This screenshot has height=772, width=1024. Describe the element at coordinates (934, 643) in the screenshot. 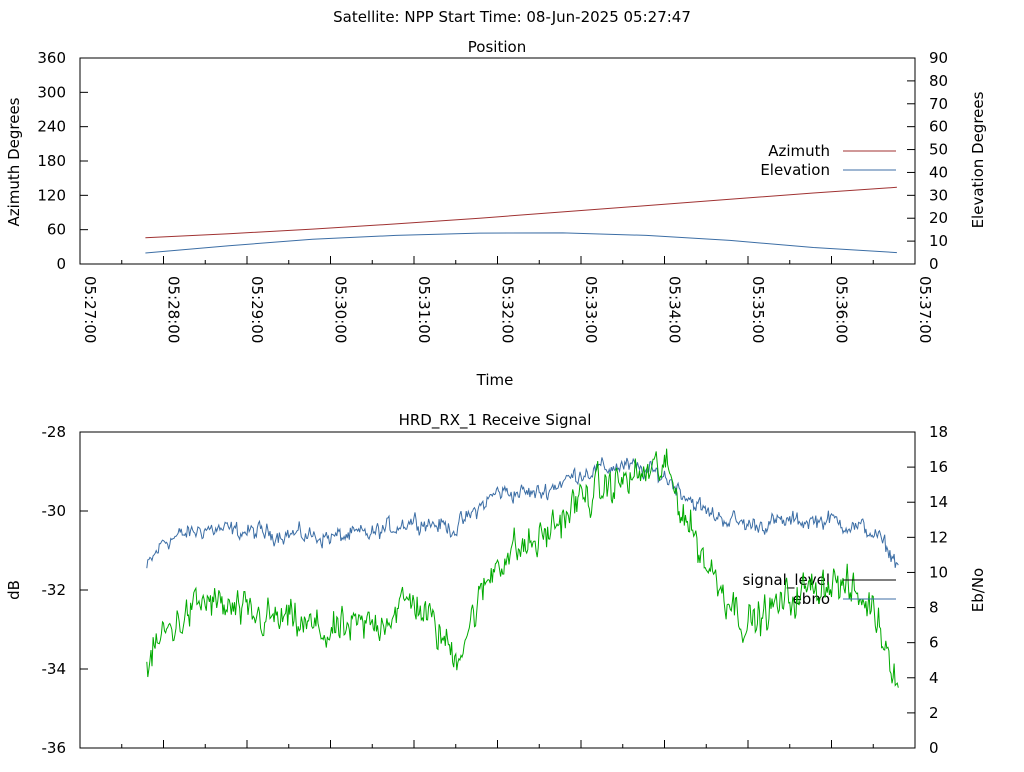

I see `signal-y2-tick-label: 6` at that location.